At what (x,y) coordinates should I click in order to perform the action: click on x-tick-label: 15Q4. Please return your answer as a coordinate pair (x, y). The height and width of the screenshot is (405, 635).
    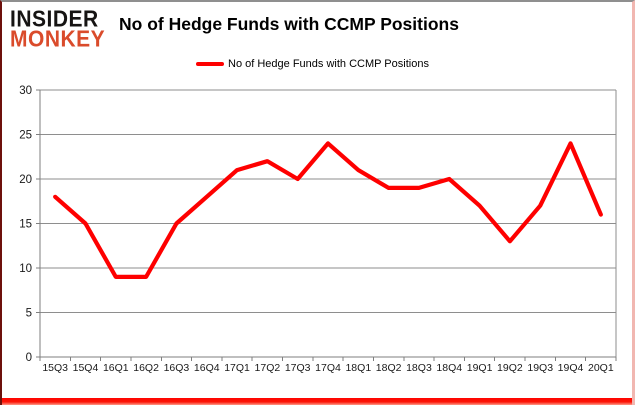
    Looking at the image, I should click on (86, 368).